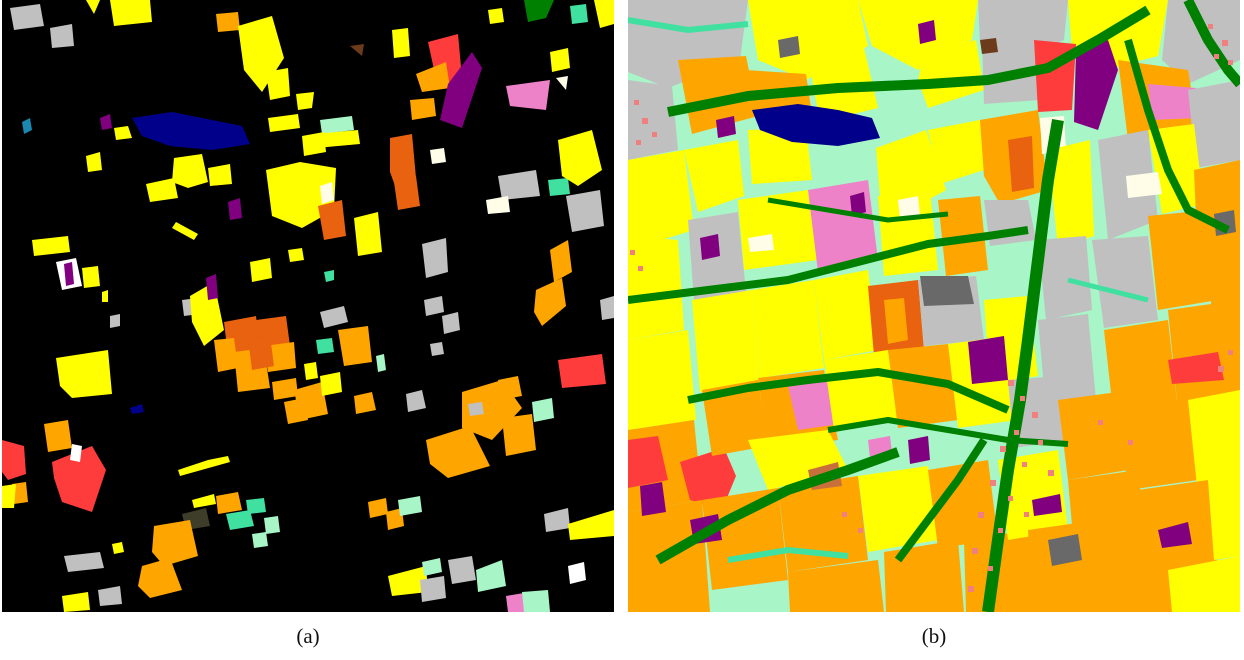 The width and height of the screenshot is (1244, 660). What do you see at coordinates (308, 636) in the screenshot?
I see `caption-a: (a)` at bounding box center [308, 636].